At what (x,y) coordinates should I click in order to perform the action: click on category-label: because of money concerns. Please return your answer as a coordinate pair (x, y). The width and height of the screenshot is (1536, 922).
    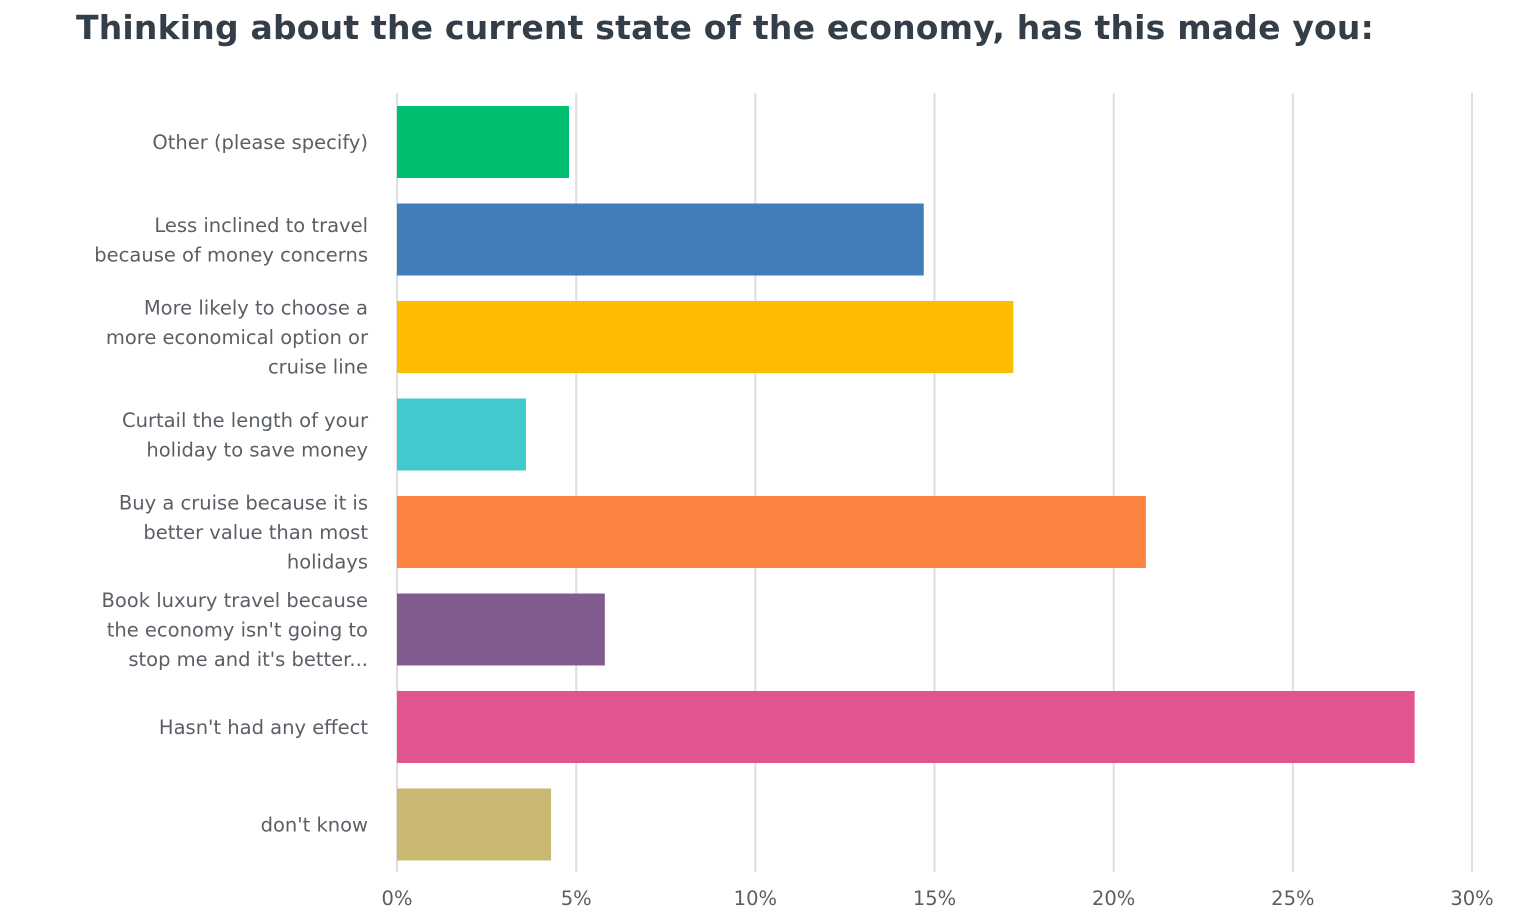
    Looking at the image, I should click on (231, 254).